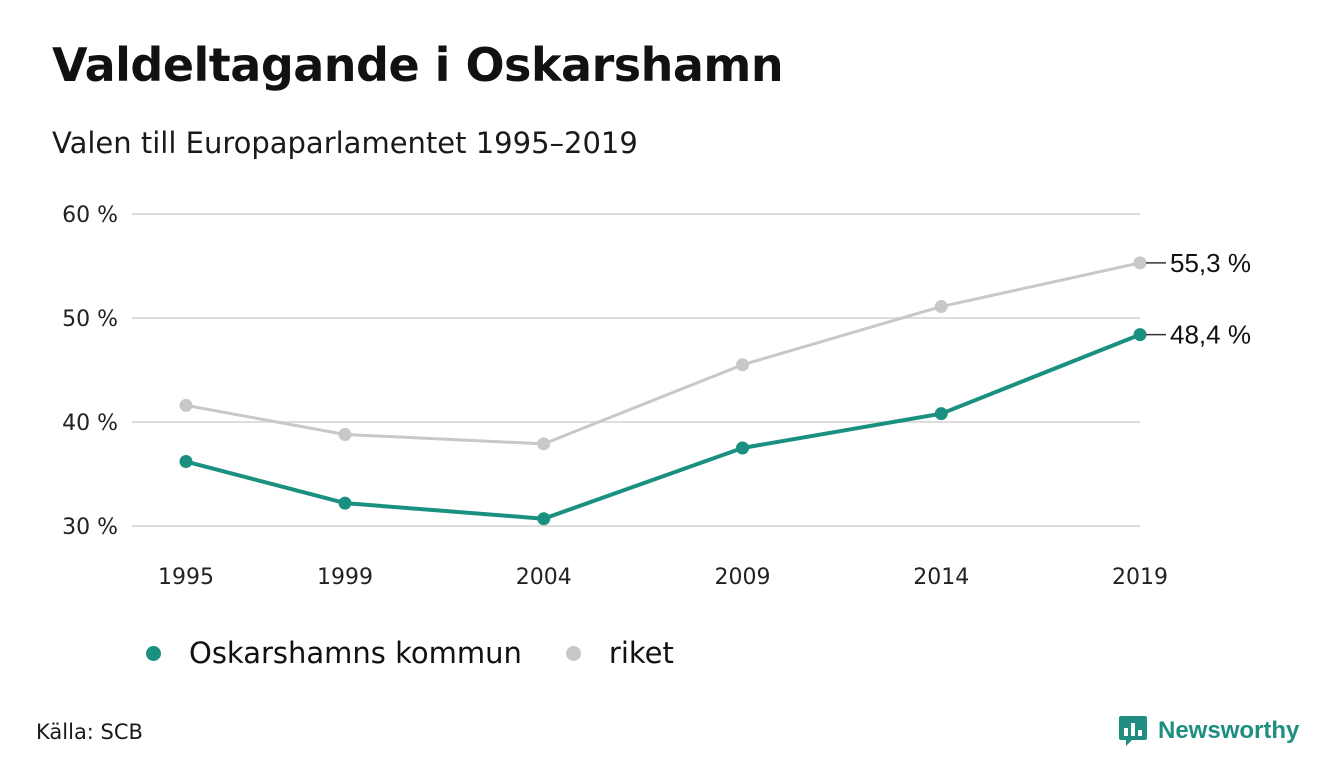 The image size is (1340, 780). I want to click on x-tick-label: 2014, so click(941, 577).